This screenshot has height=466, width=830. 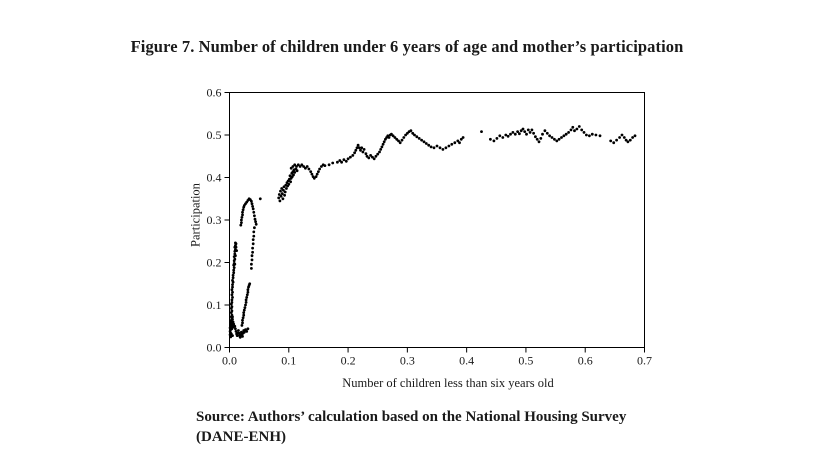 What do you see at coordinates (214, 348) in the screenshot?
I see `y-tick-label: 0.0` at bounding box center [214, 348].